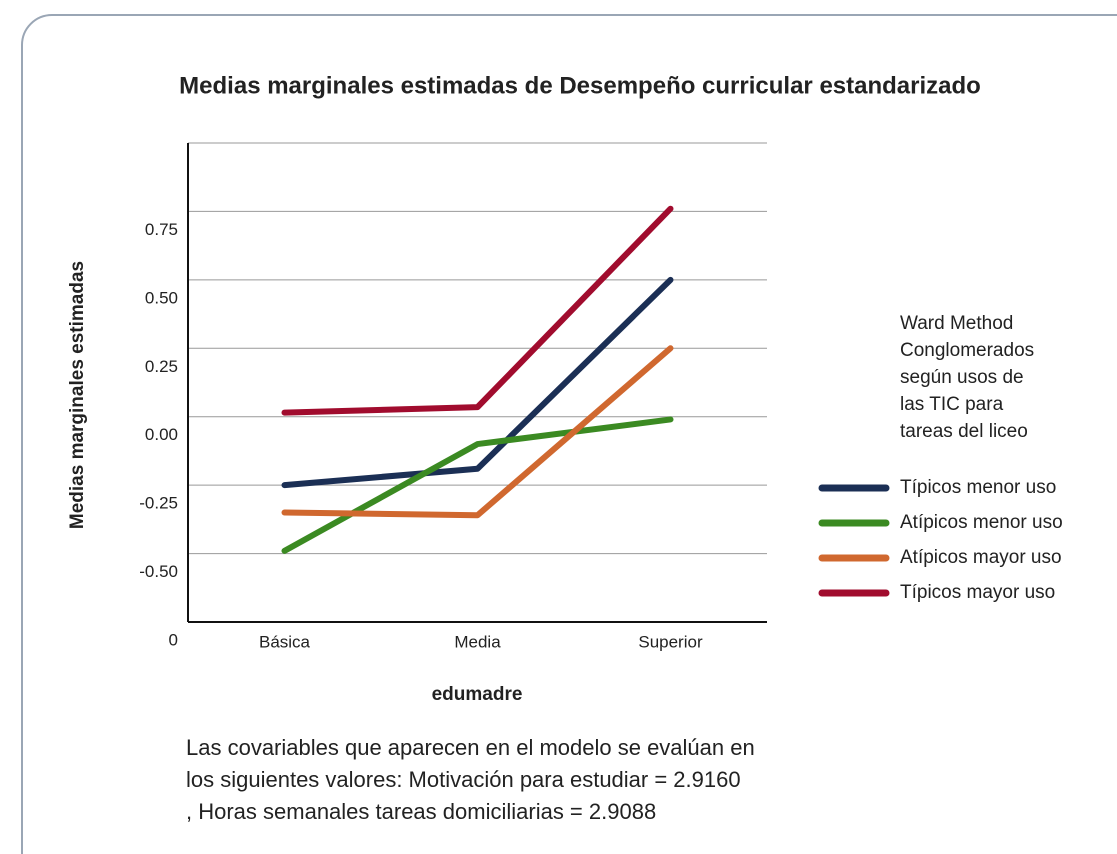 This screenshot has width=1117, height=854. What do you see at coordinates (981, 557) in the screenshot?
I see `legend-label: Atípicos mayor uso` at bounding box center [981, 557].